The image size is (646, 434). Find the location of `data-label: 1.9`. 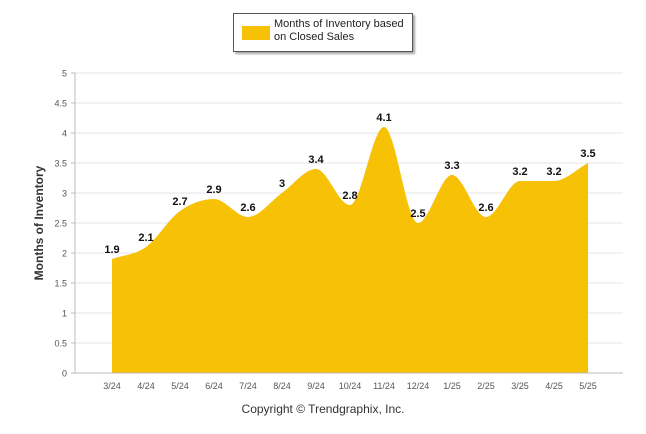

data-label: 1.9 is located at coordinates (111, 250).